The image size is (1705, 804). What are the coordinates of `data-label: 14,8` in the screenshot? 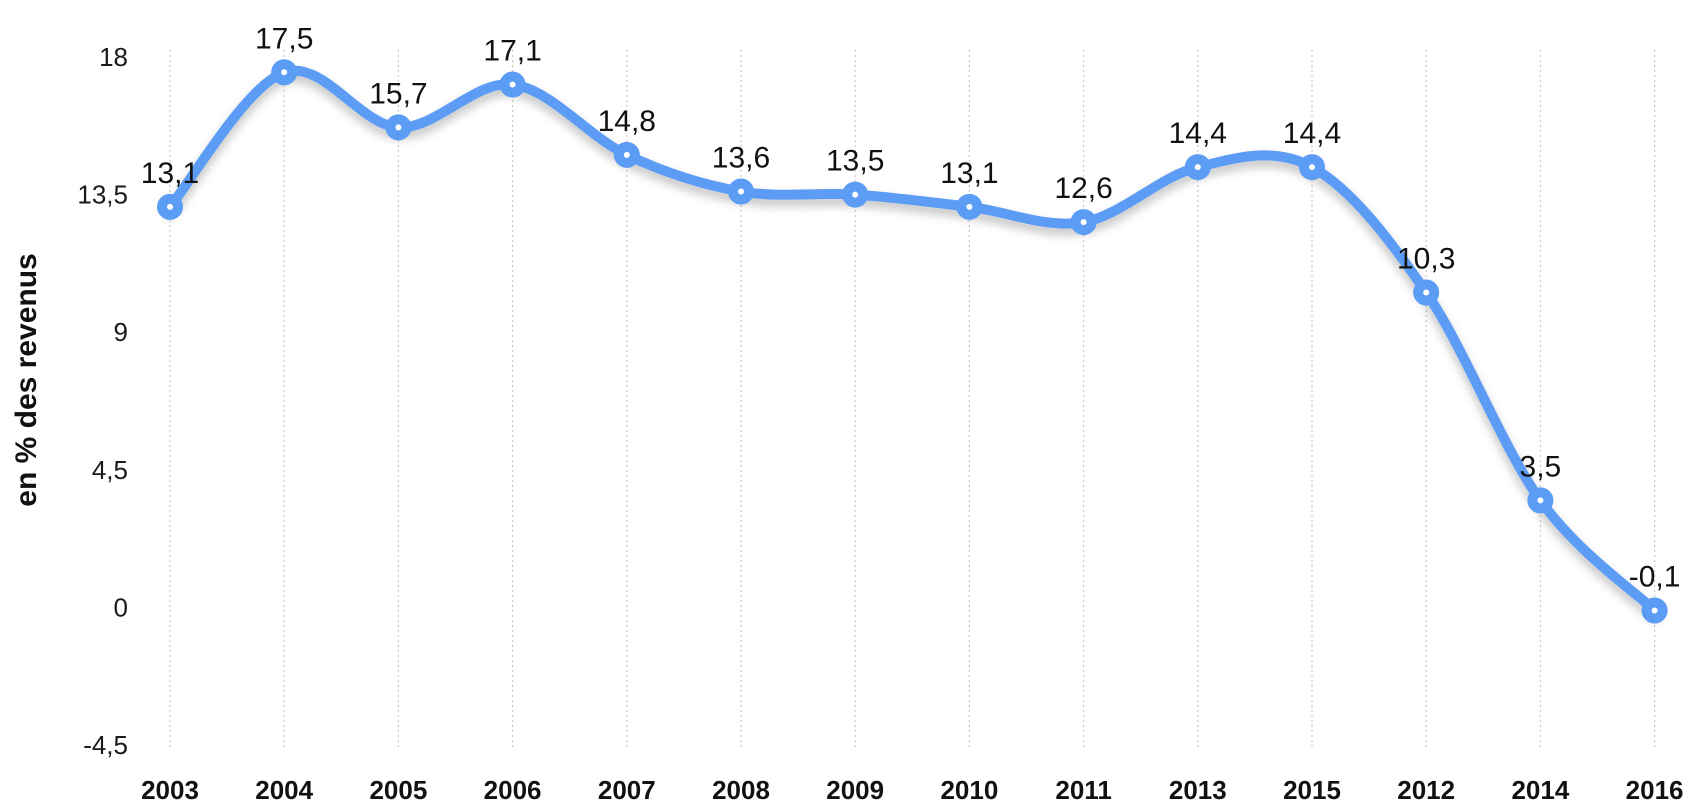 It's located at (627, 121).